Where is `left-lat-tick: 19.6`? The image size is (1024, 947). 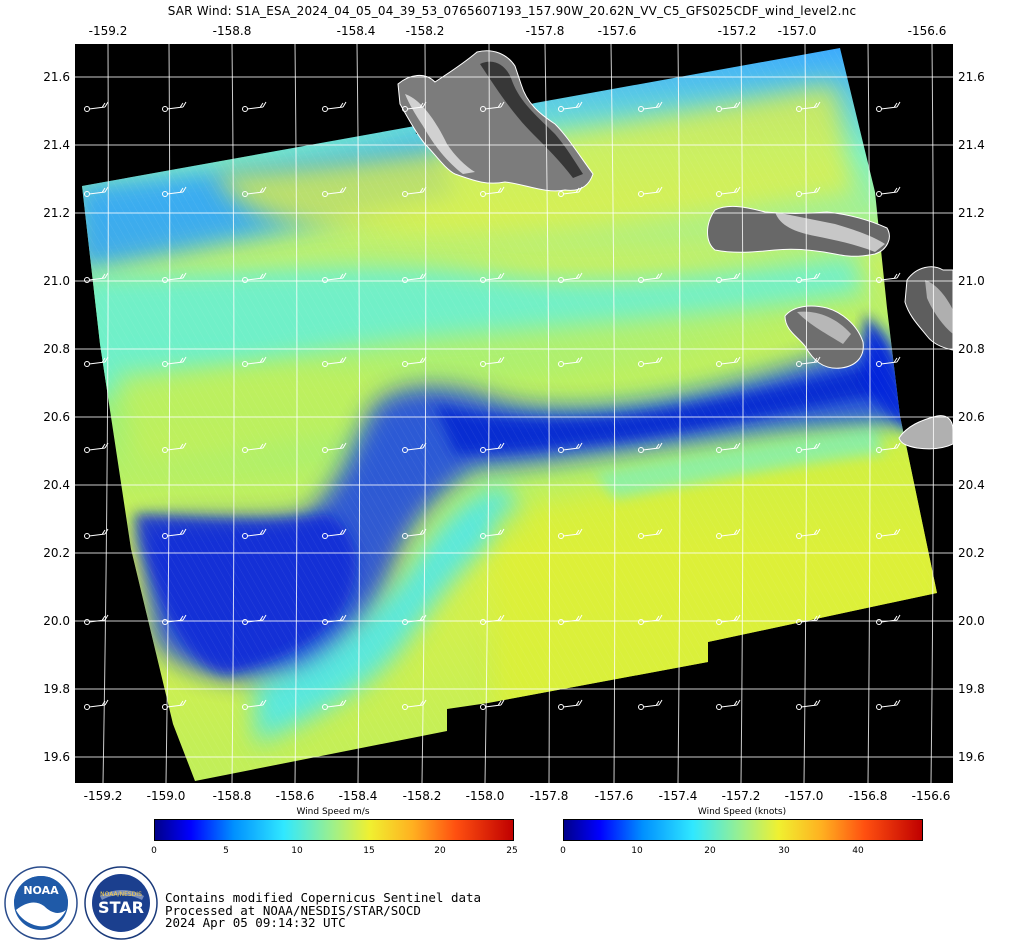
left-lat-tick: 19.6 is located at coordinates (56, 757).